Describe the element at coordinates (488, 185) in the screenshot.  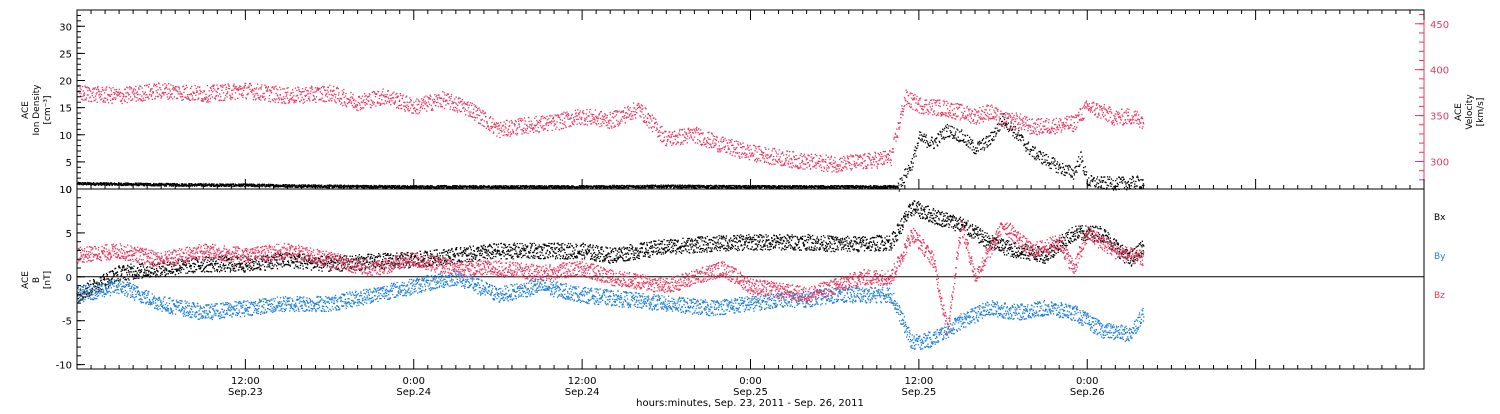
I see `ion-density-series-early` at that location.